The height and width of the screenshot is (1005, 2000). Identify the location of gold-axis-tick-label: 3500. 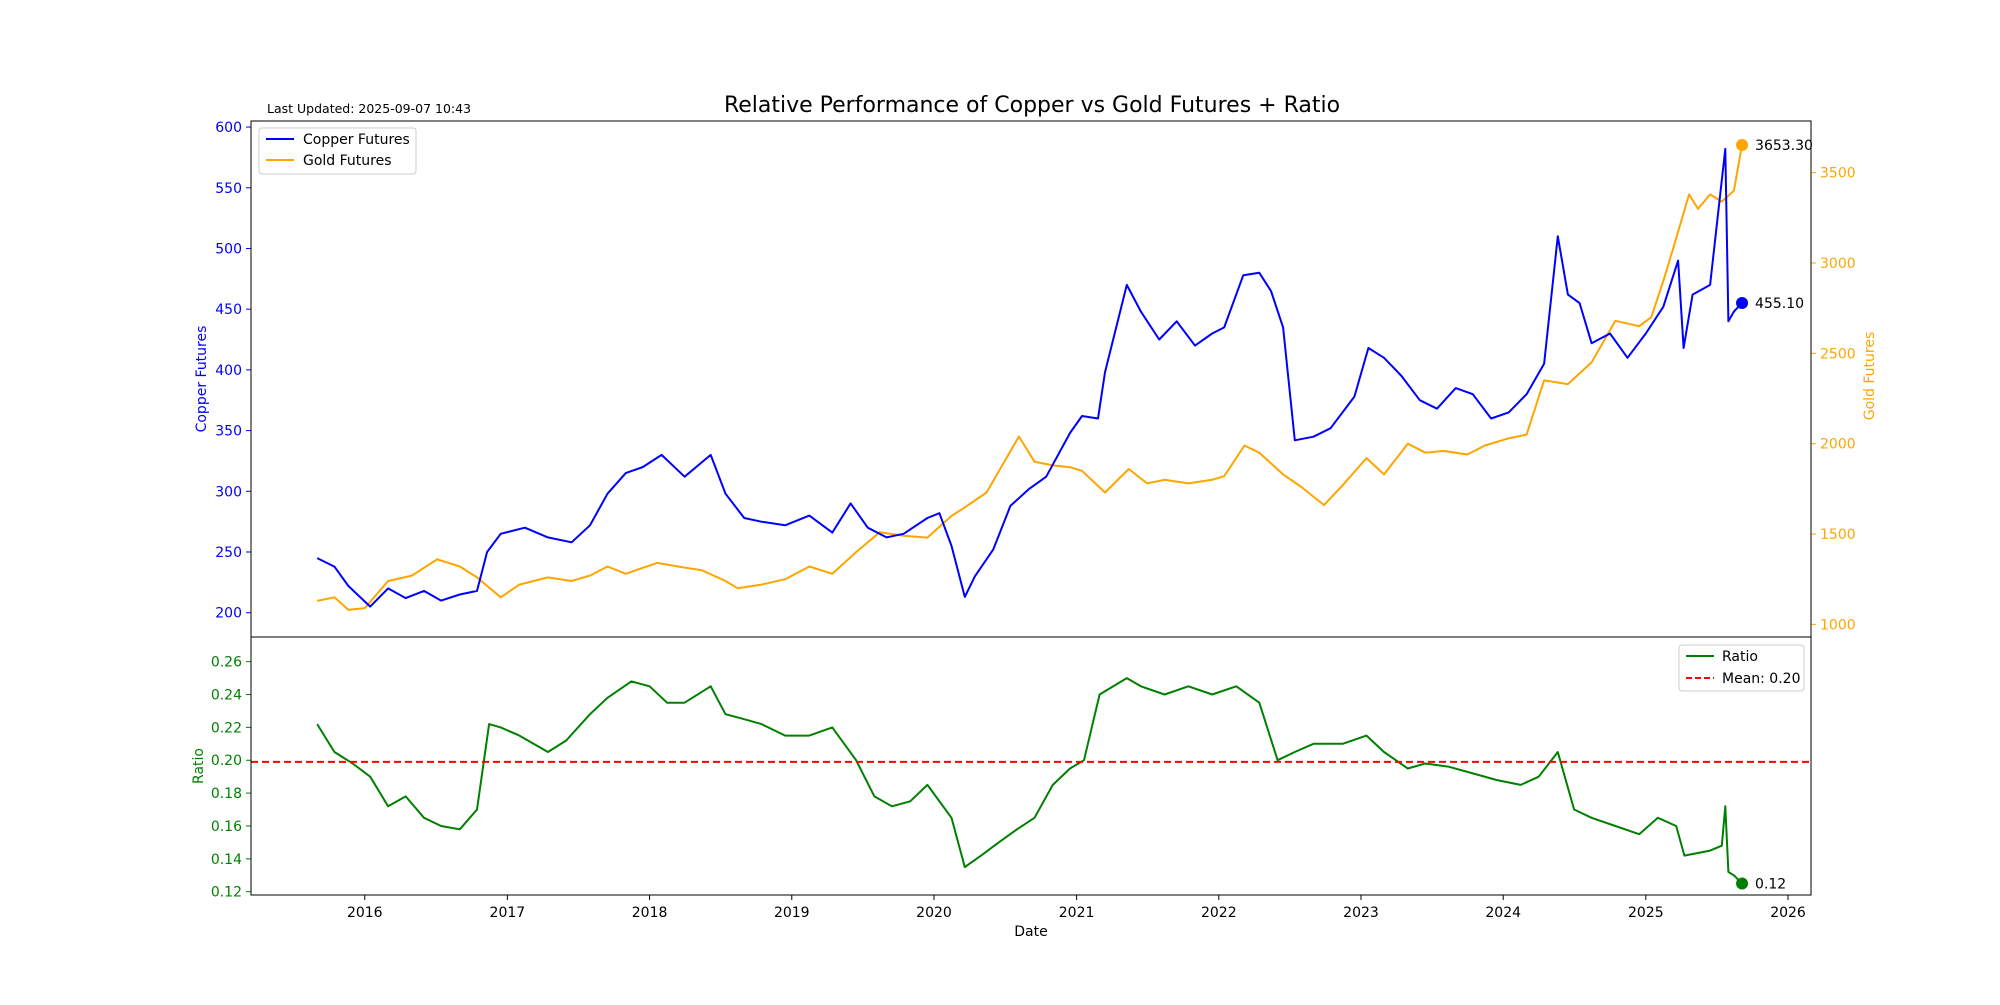
(1838, 174).